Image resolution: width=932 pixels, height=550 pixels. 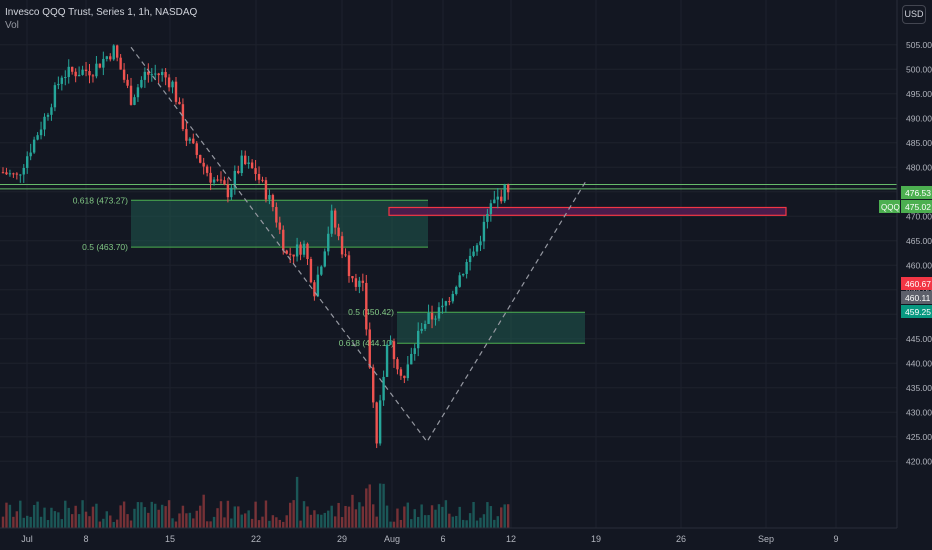 What do you see at coordinates (587, 211) in the screenshot?
I see `resistance-zone` at bounding box center [587, 211].